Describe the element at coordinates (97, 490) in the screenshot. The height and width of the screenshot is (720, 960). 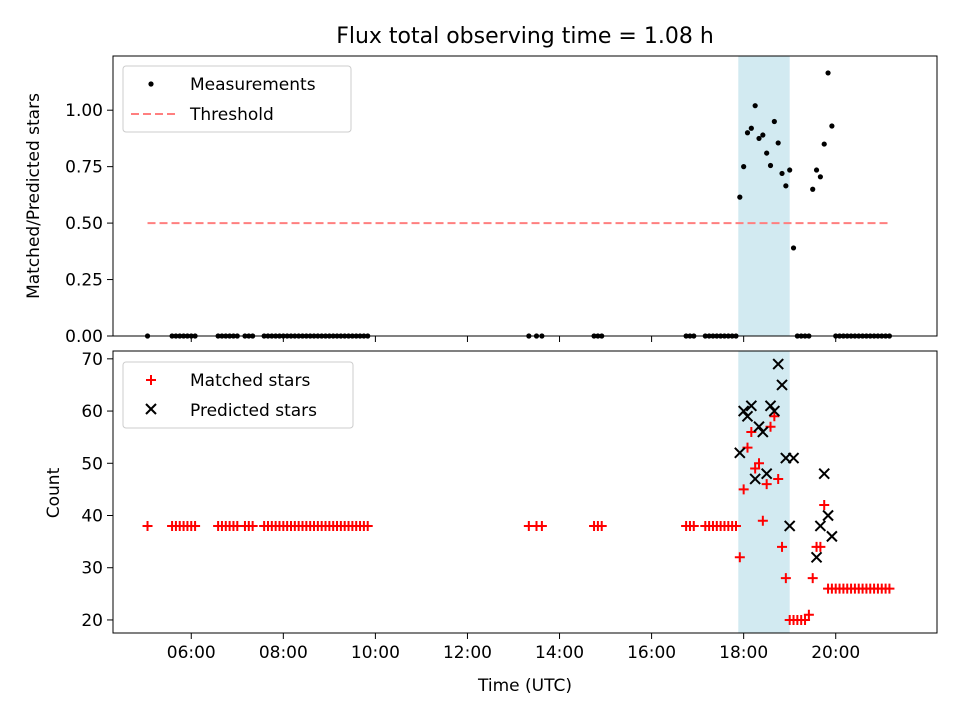
I see `count-y-ticks: 20 30 40 50 60 70` at that location.